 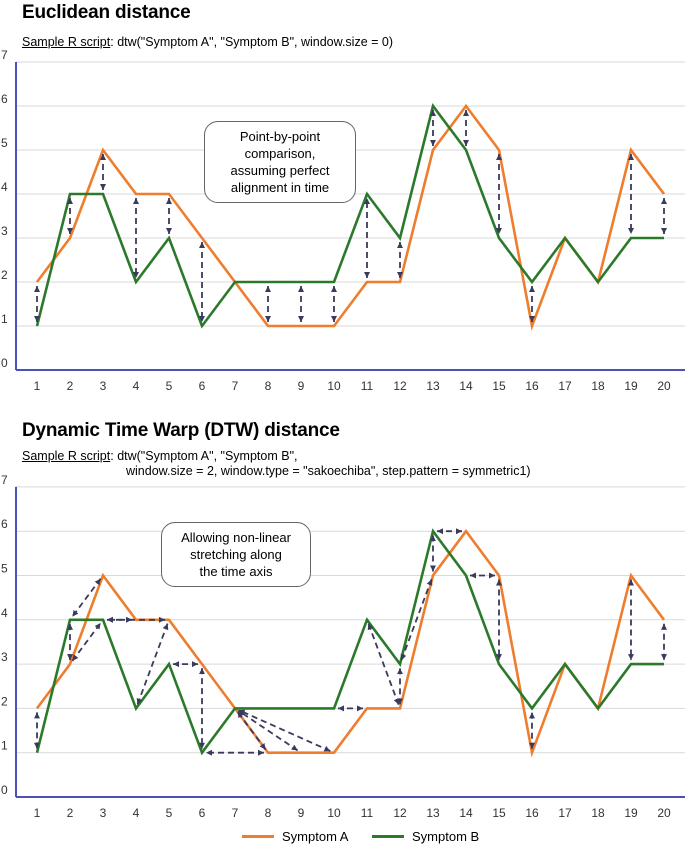 I want to click on chart1-annotation-line: assuming perfect, so click(x=280, y=170).